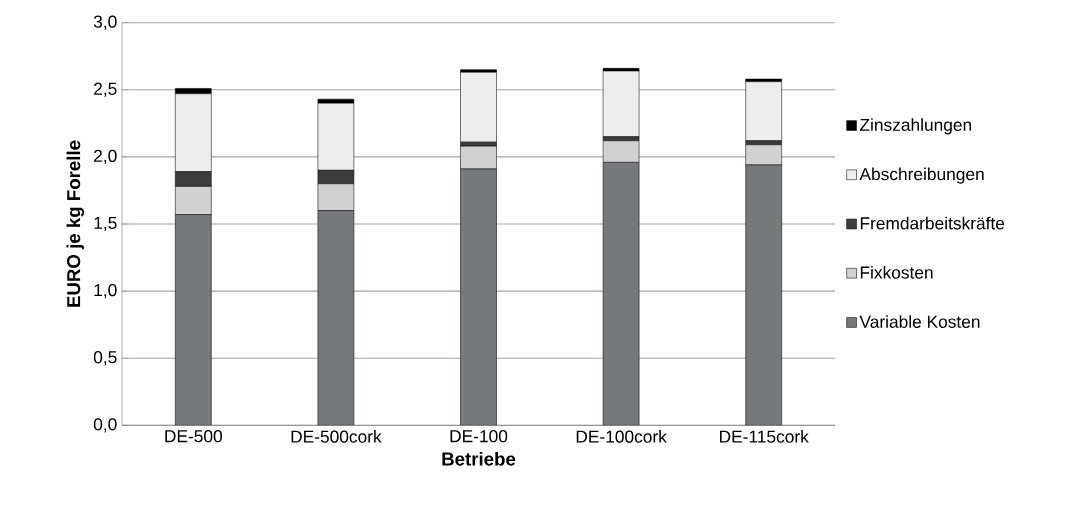  What do you see at coordinates (105, 22) in the screenshot?
I see `y-tick-label: 3,0` at bounding box center [105, 22].